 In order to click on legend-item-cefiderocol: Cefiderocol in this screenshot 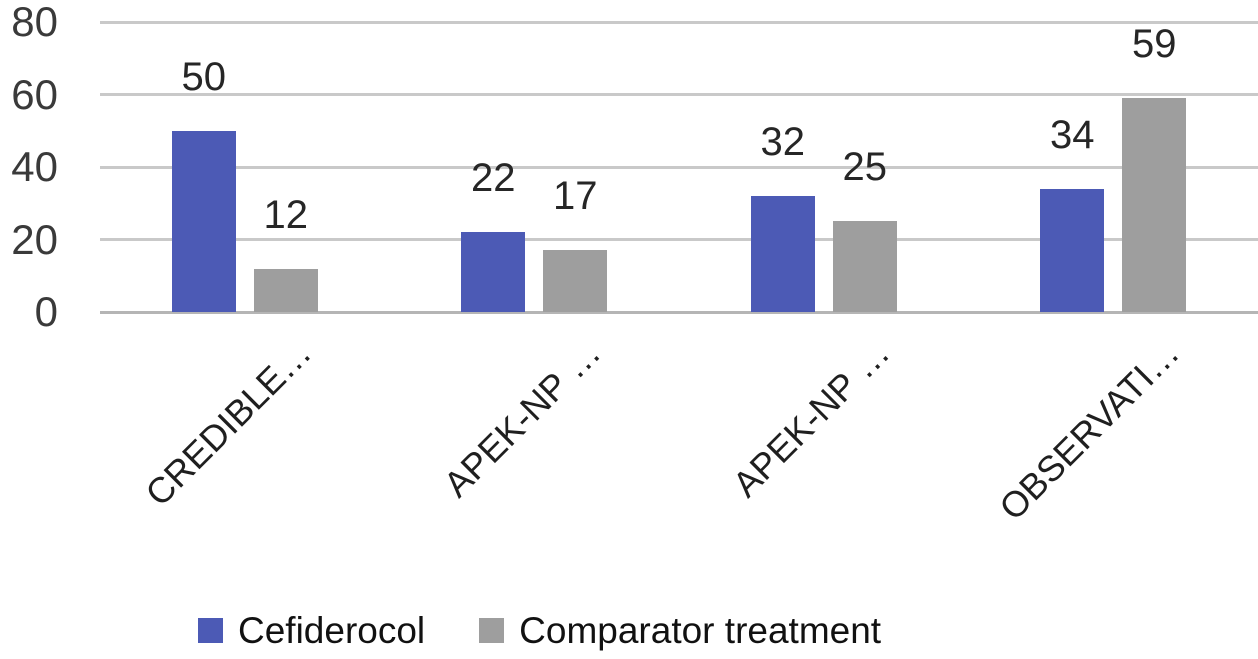, I will do `click(311, 630)`.